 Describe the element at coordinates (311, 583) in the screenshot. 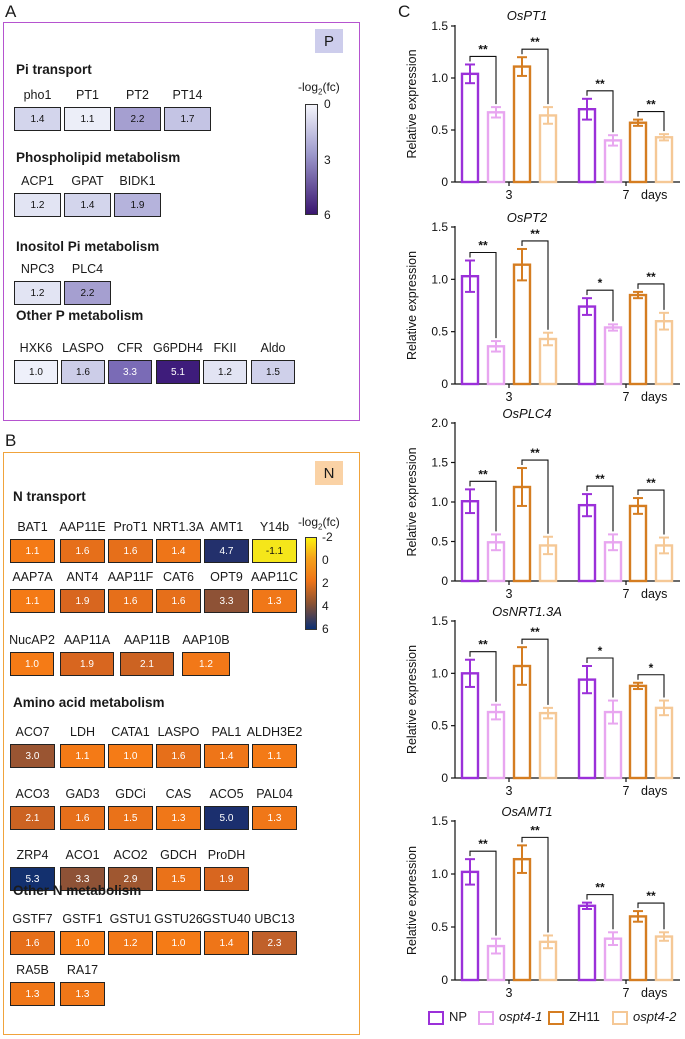

I see `panel-b-colorbar` at that location.